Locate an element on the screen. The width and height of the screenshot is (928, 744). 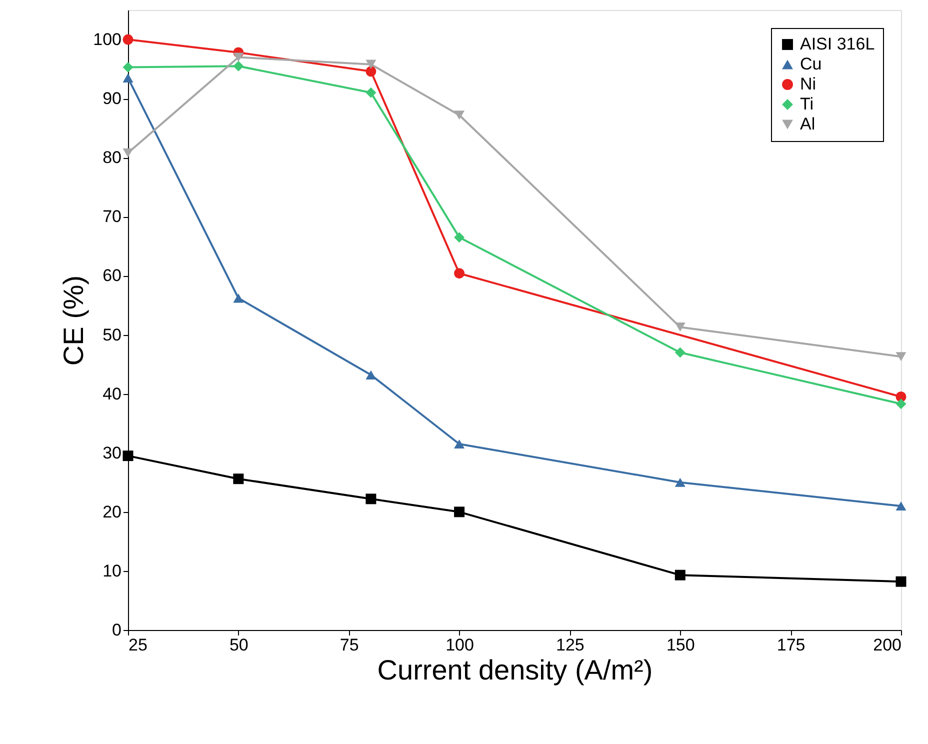
y-tick-label: 30 is located at coordinates (112, 452).